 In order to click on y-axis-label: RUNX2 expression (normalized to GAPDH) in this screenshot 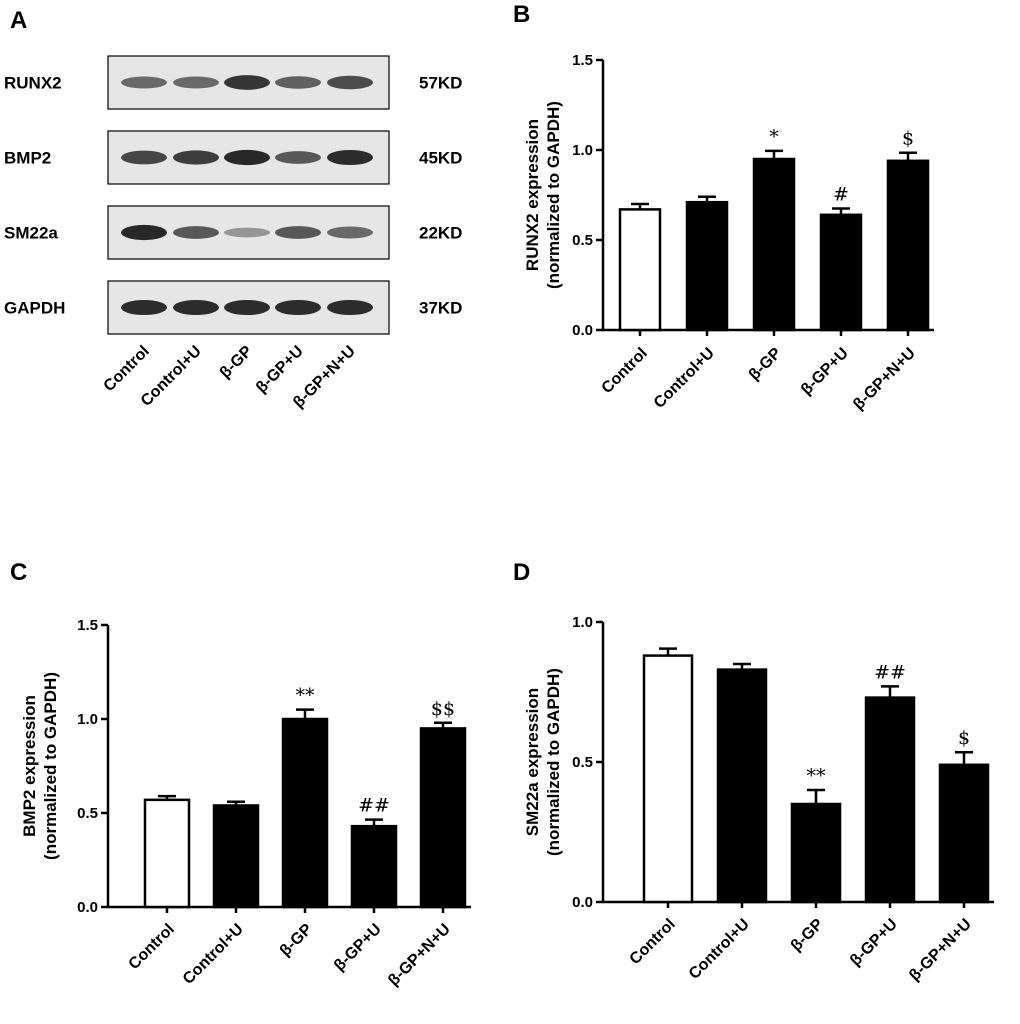, I will do `click(543, 195)`.